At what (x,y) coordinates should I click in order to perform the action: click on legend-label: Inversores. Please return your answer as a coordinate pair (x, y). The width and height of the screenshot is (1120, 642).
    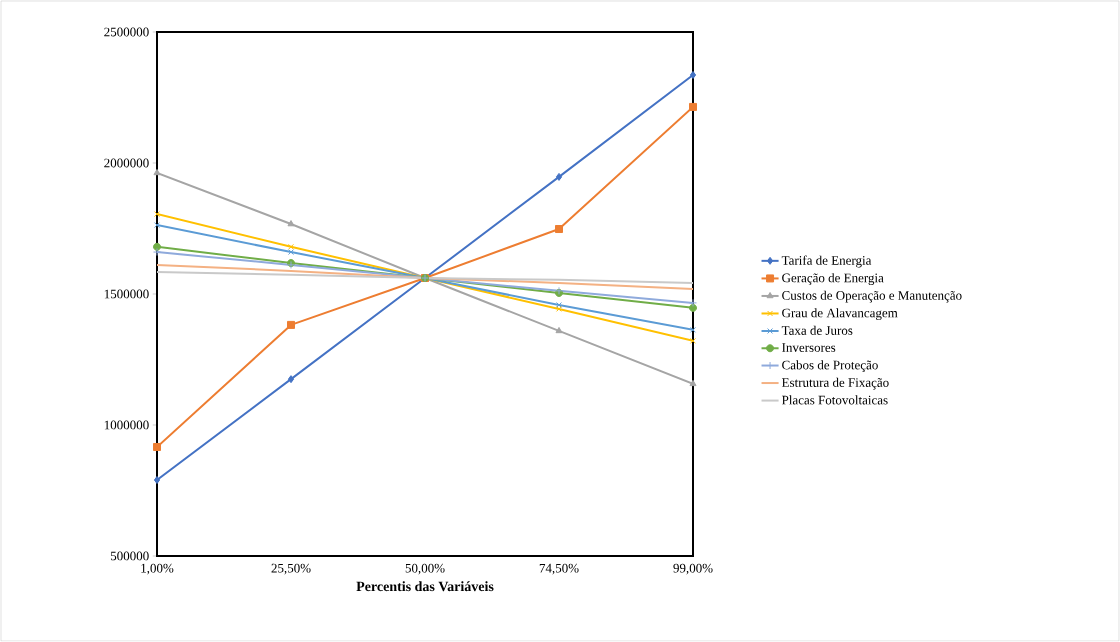
    Looking at the image, I should click on (809, 347).